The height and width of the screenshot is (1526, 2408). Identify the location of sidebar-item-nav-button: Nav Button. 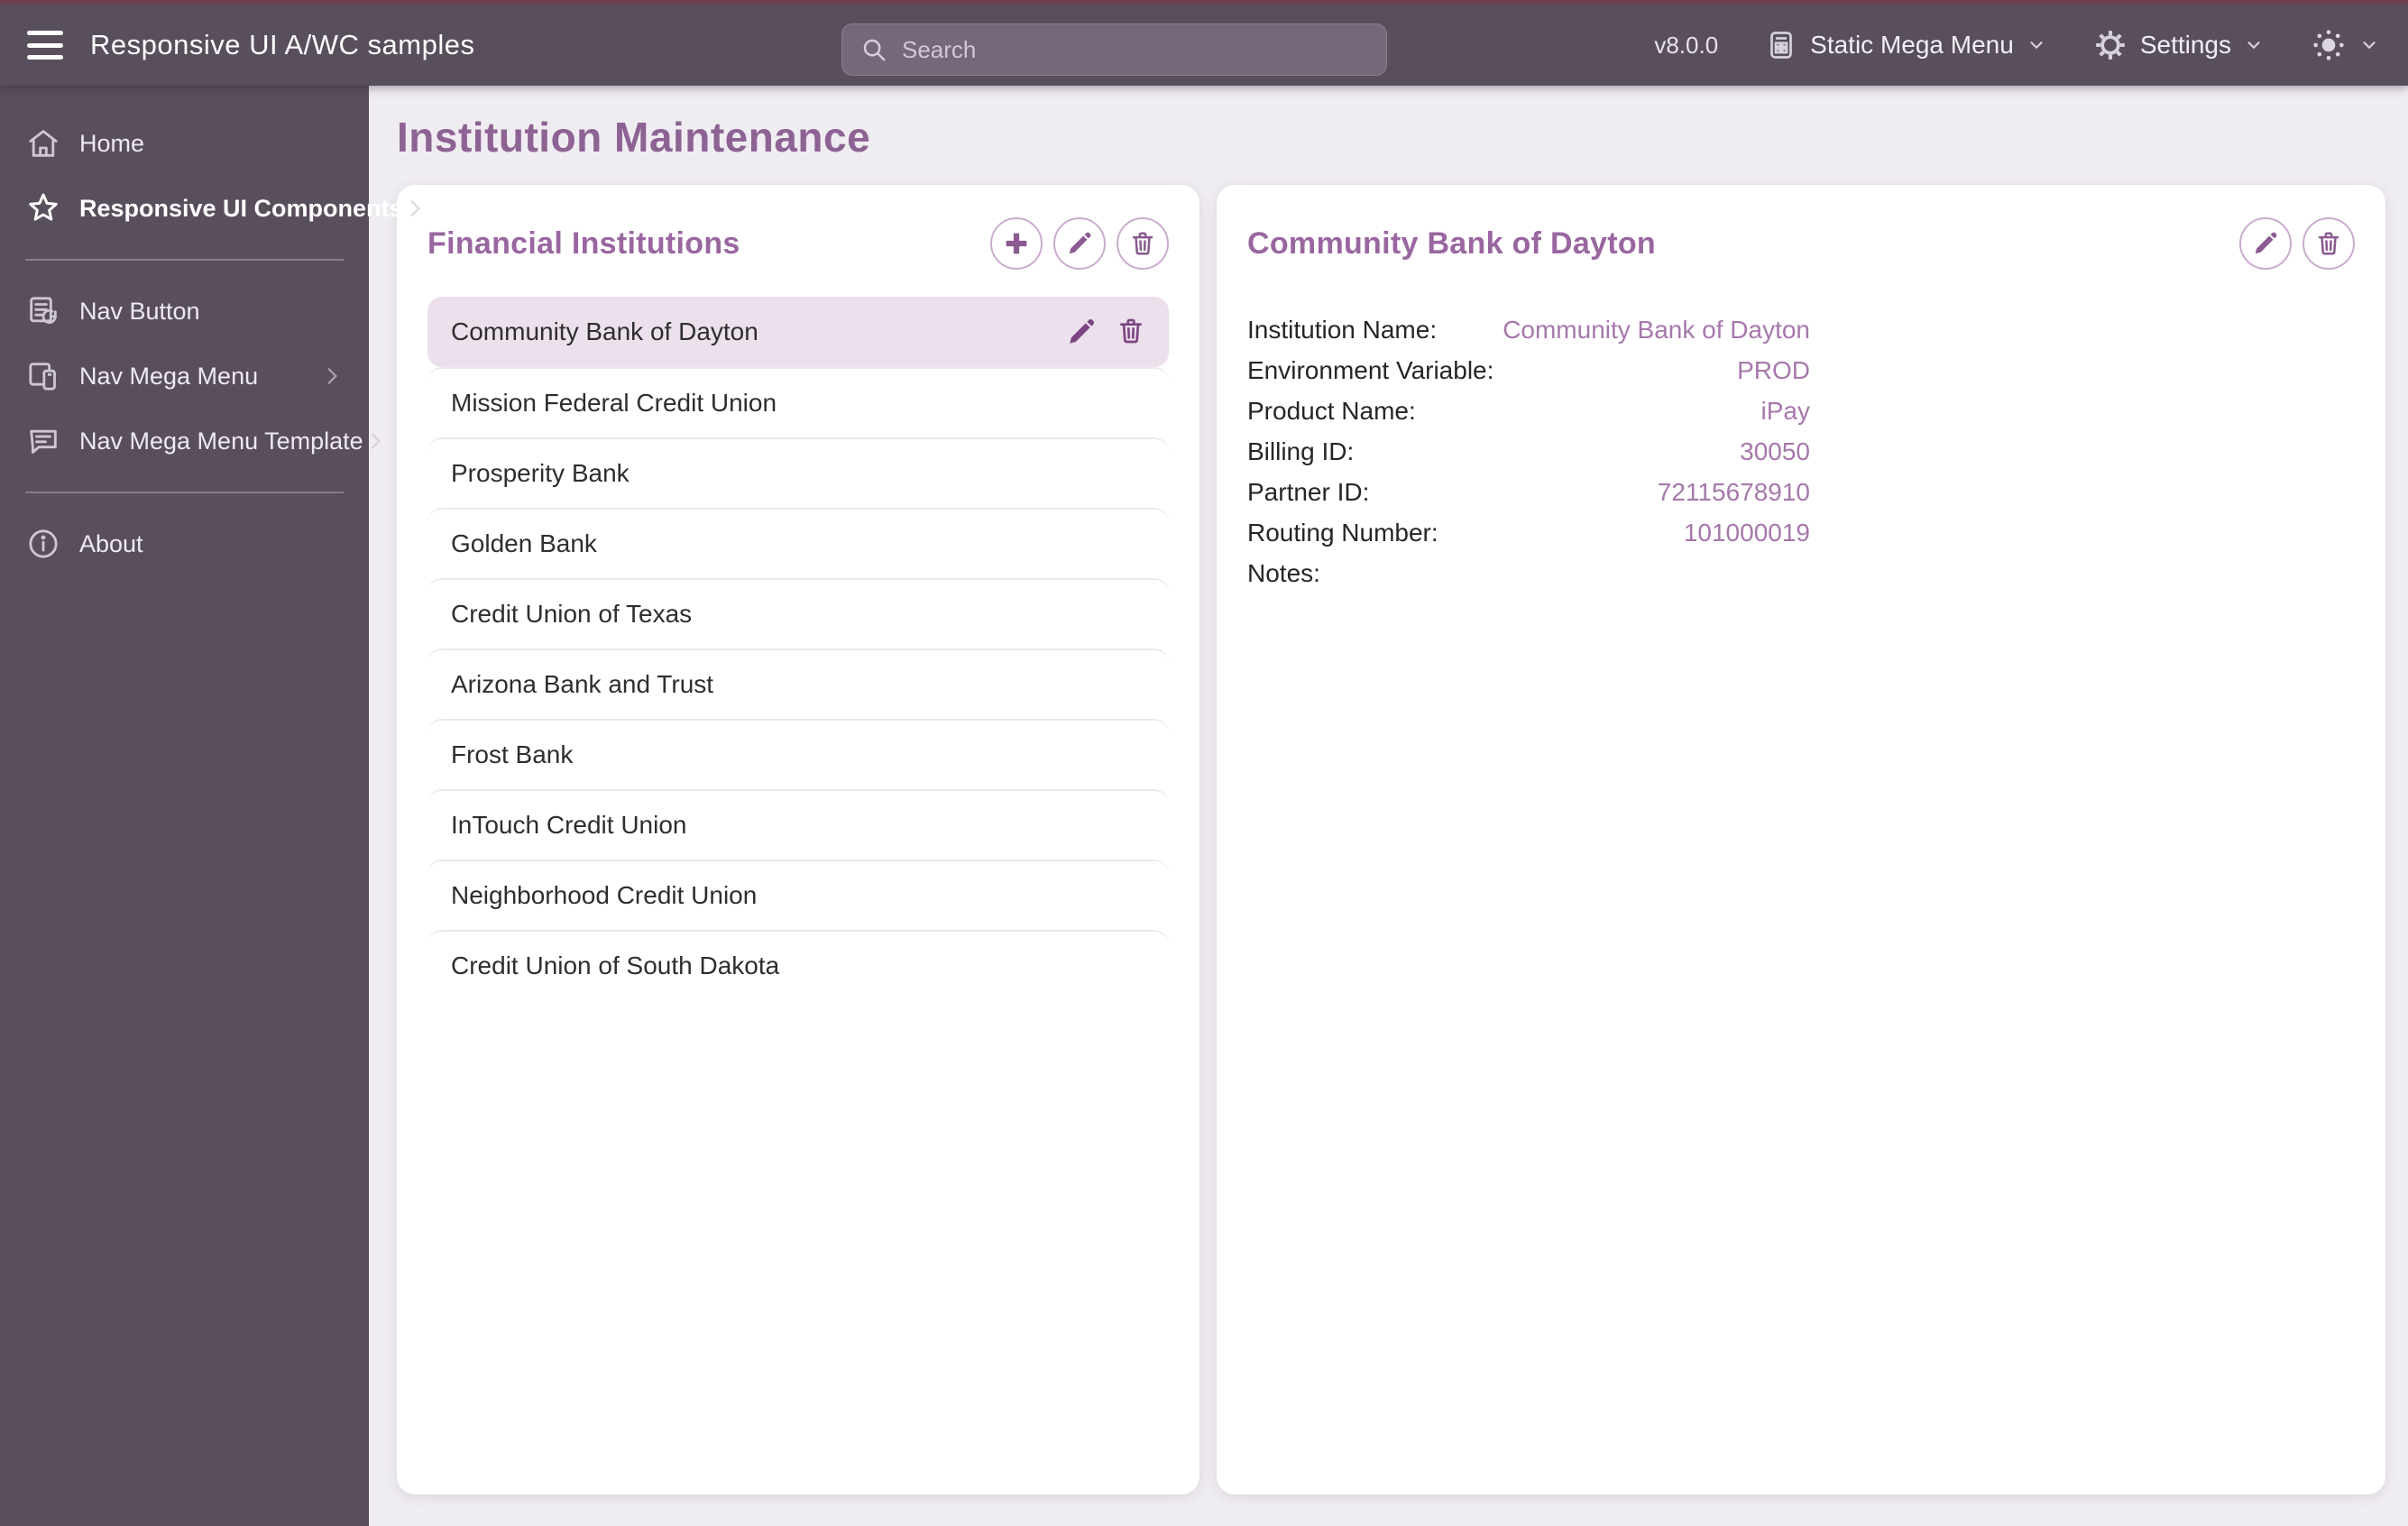
(184, 311).